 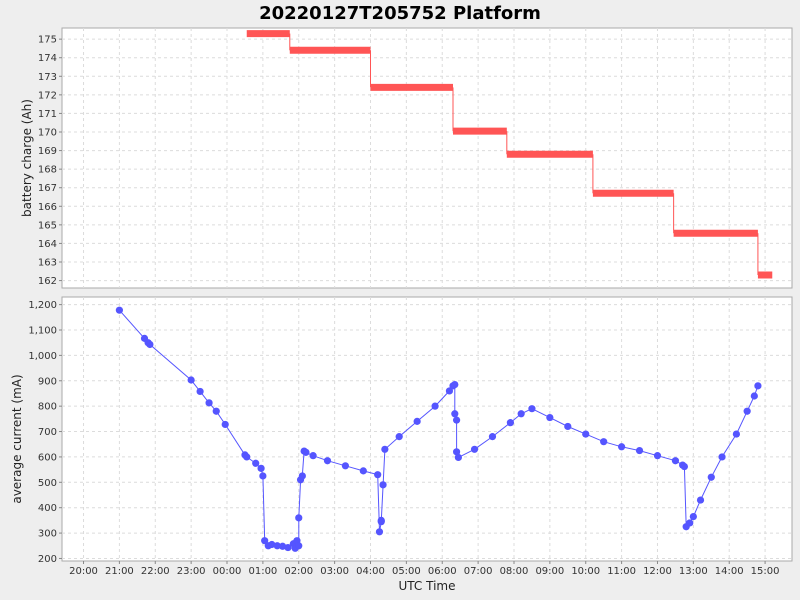 What do you see at coordinates (47, 534) in the screenshot?
I see `current-y-tick-label: 300` at bounding box center [47, 534].